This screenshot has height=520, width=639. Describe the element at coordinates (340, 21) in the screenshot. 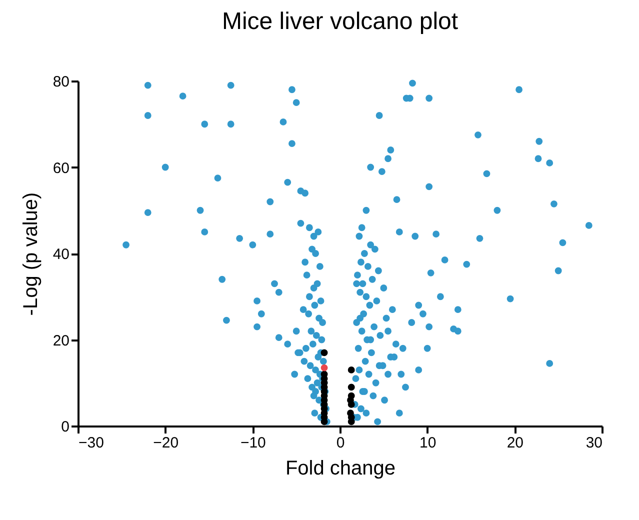

I see `chart-title: Mice liver volcano plot` at that location.